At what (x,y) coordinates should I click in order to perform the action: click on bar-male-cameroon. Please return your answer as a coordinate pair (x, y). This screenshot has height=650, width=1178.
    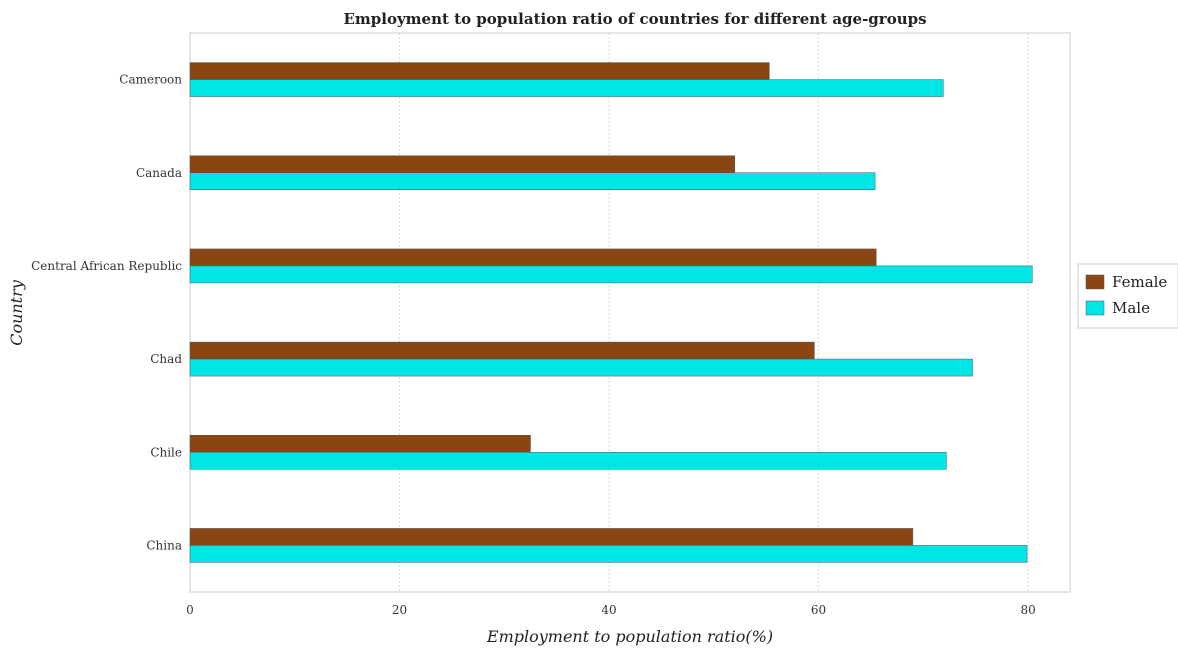
    Looking at the image, I should click on (566, 88).